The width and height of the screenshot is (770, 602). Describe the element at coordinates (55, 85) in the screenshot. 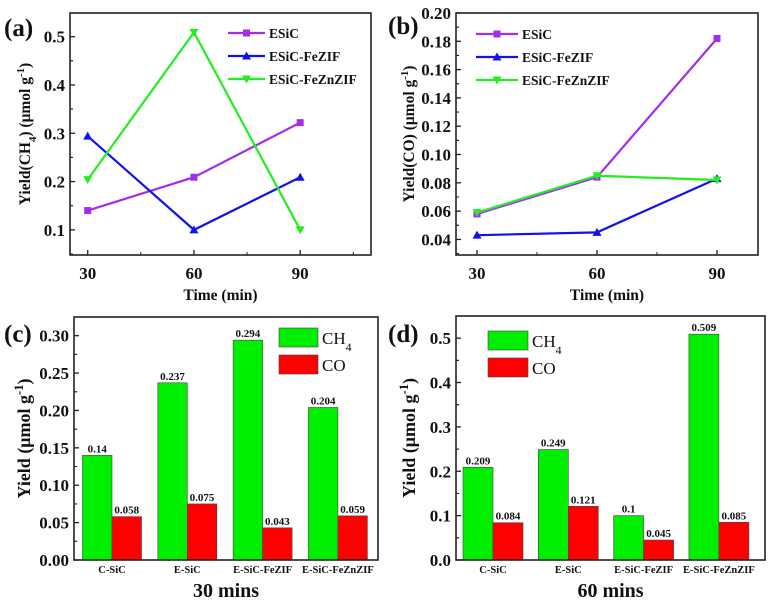

I see `y-tick-label: 0.4` at that location.